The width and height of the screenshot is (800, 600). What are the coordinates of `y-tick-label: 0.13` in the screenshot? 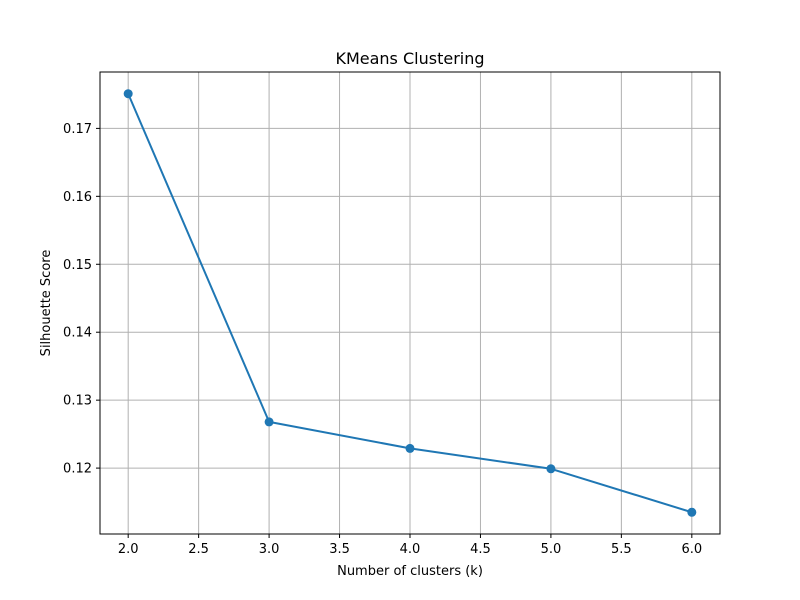 It's located at (77, 401).